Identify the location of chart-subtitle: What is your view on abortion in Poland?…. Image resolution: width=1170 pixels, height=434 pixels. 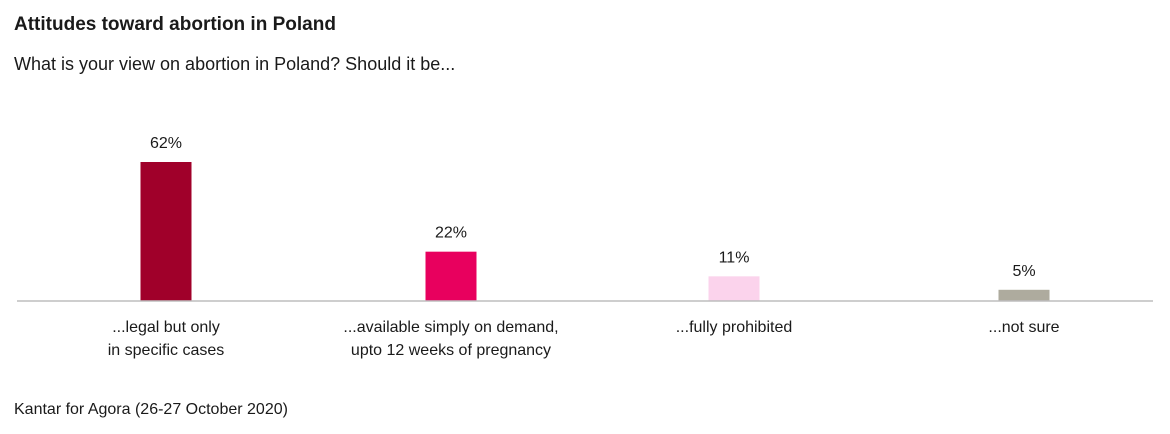
(235, 64).